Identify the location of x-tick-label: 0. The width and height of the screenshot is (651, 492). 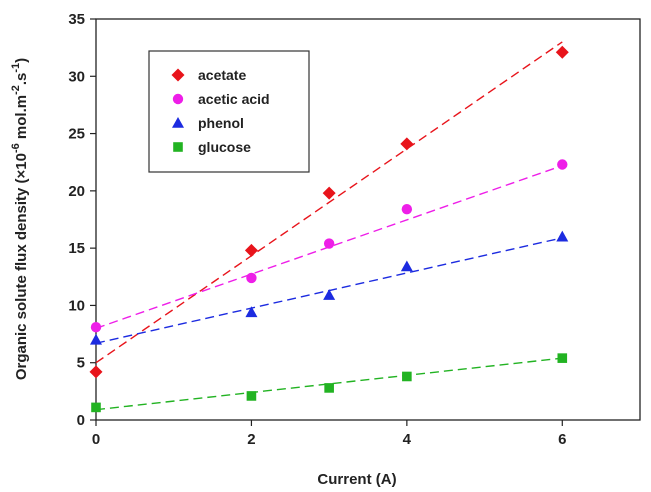
(96, 439).